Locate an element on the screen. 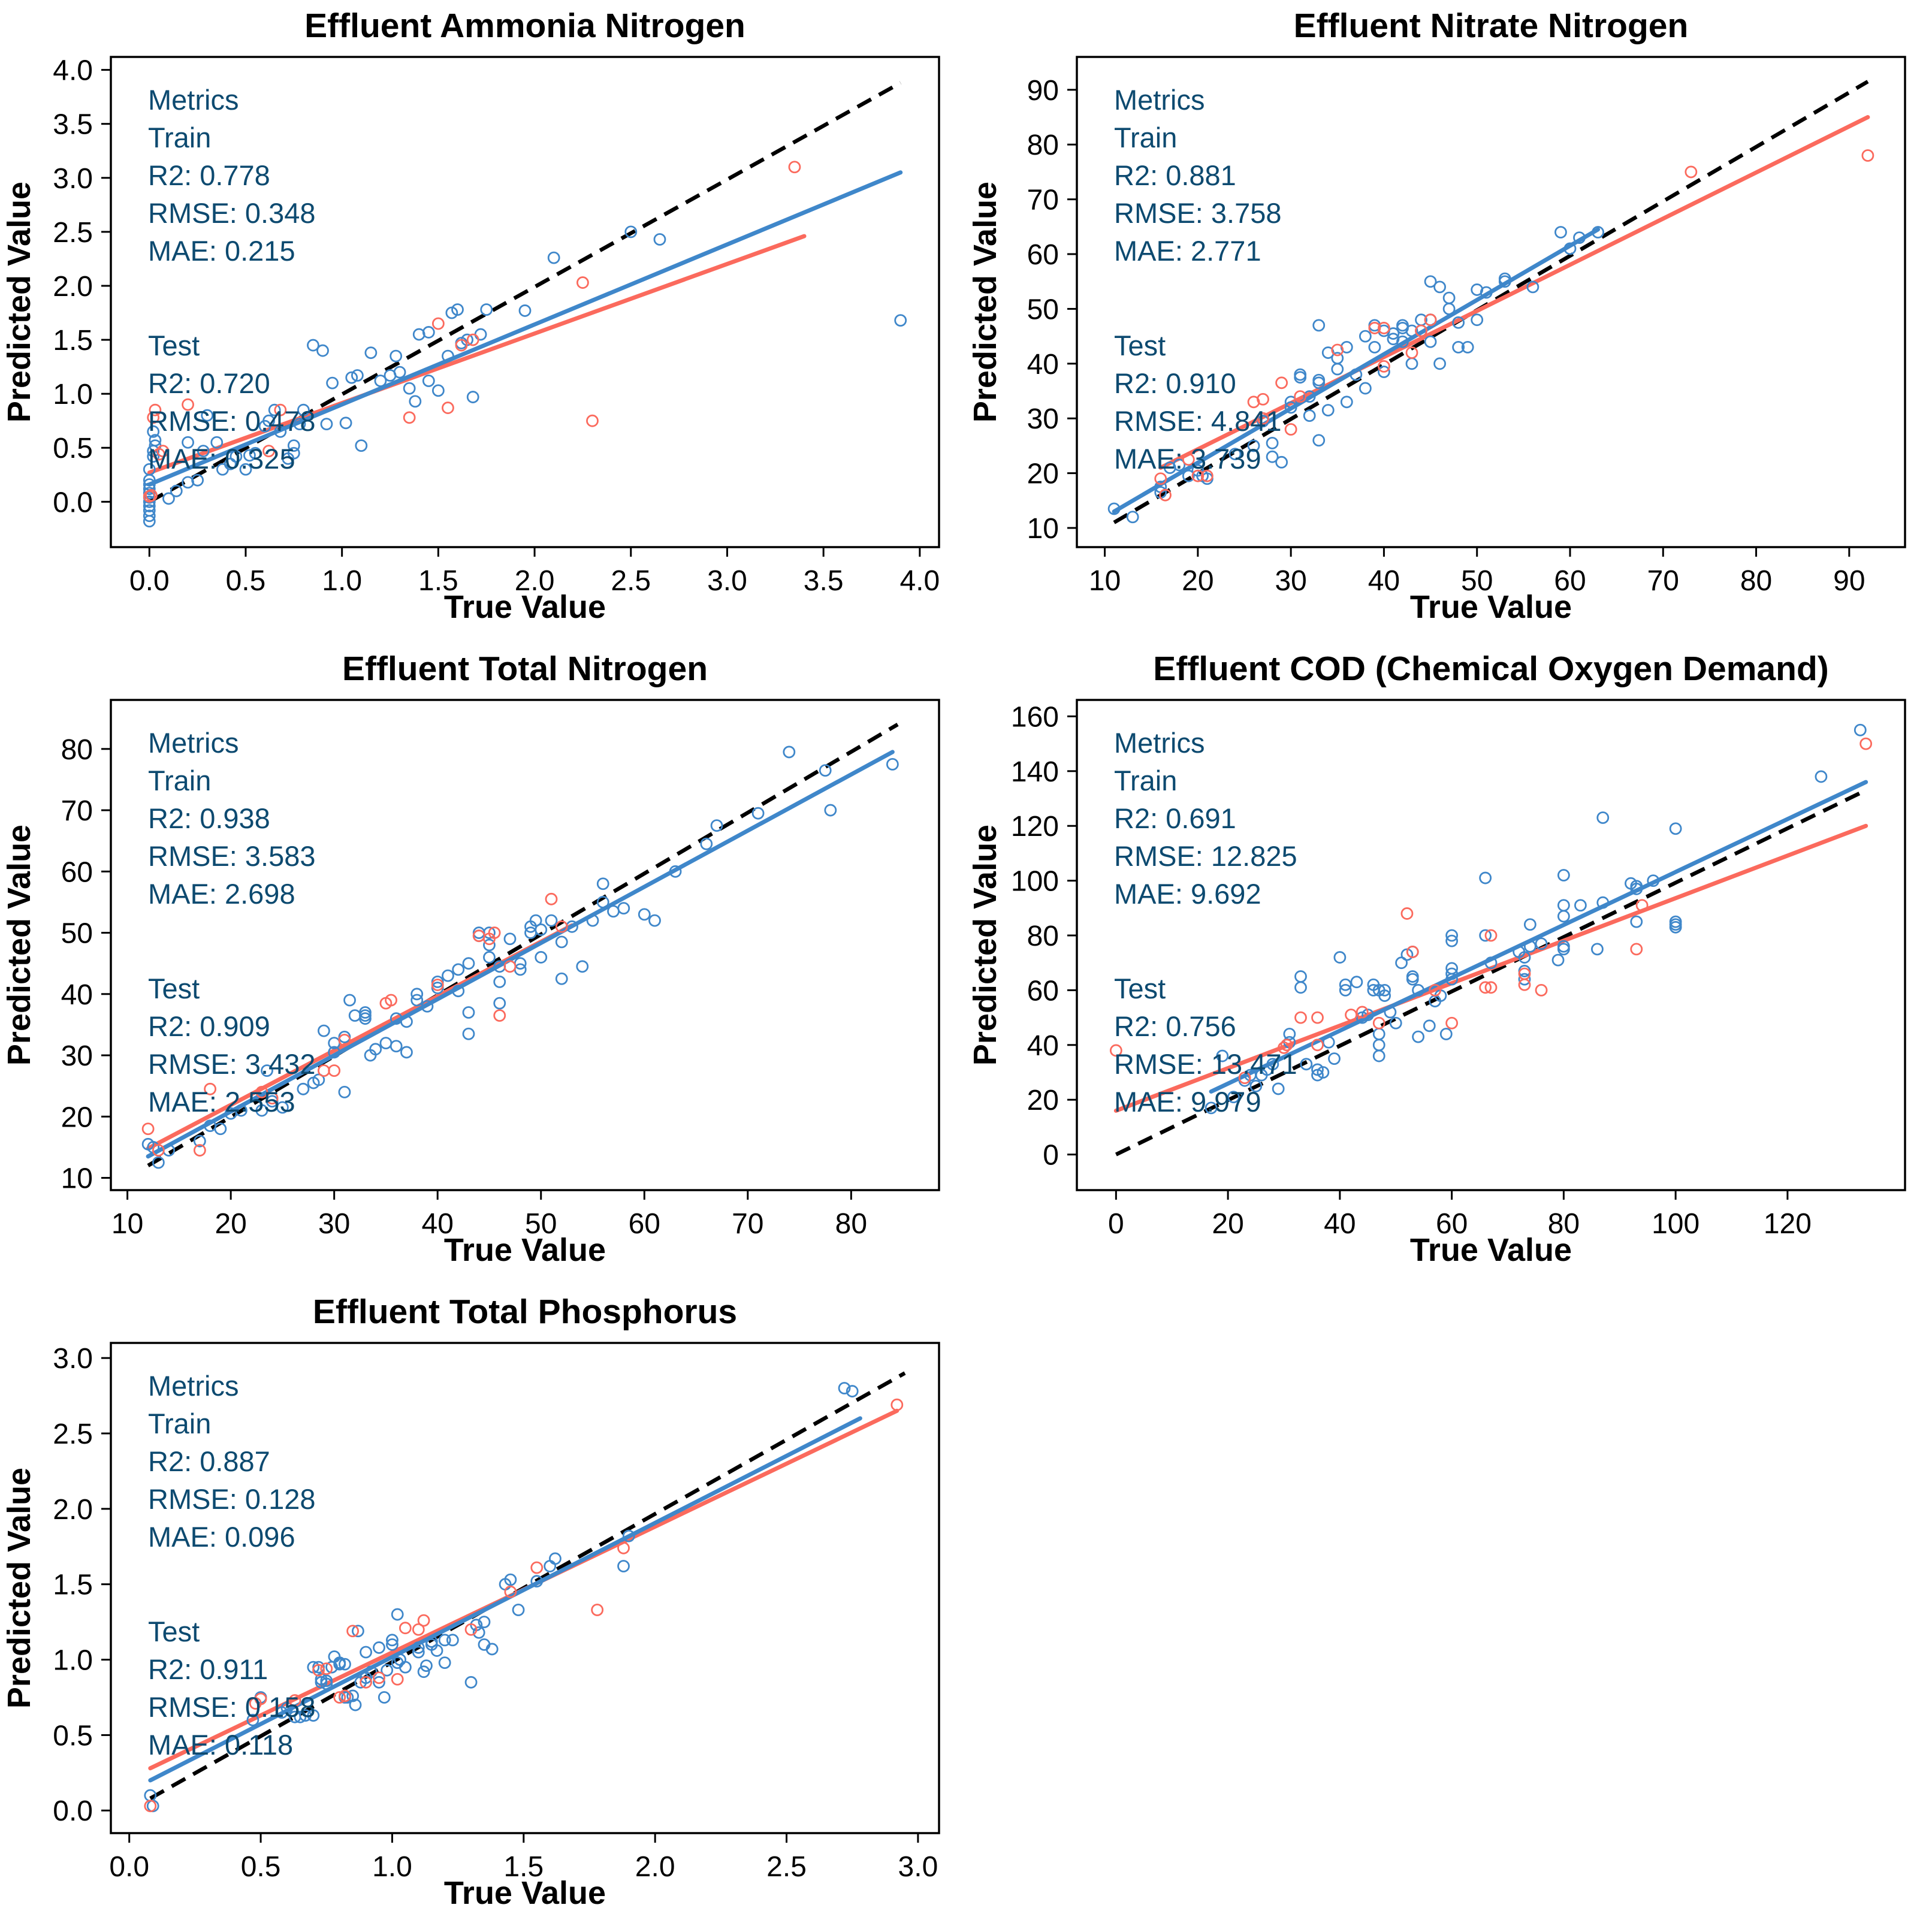 The height and width of the screenshot is (1929, 1932). metrics-text: Test is located at coordinates (1140, 988).